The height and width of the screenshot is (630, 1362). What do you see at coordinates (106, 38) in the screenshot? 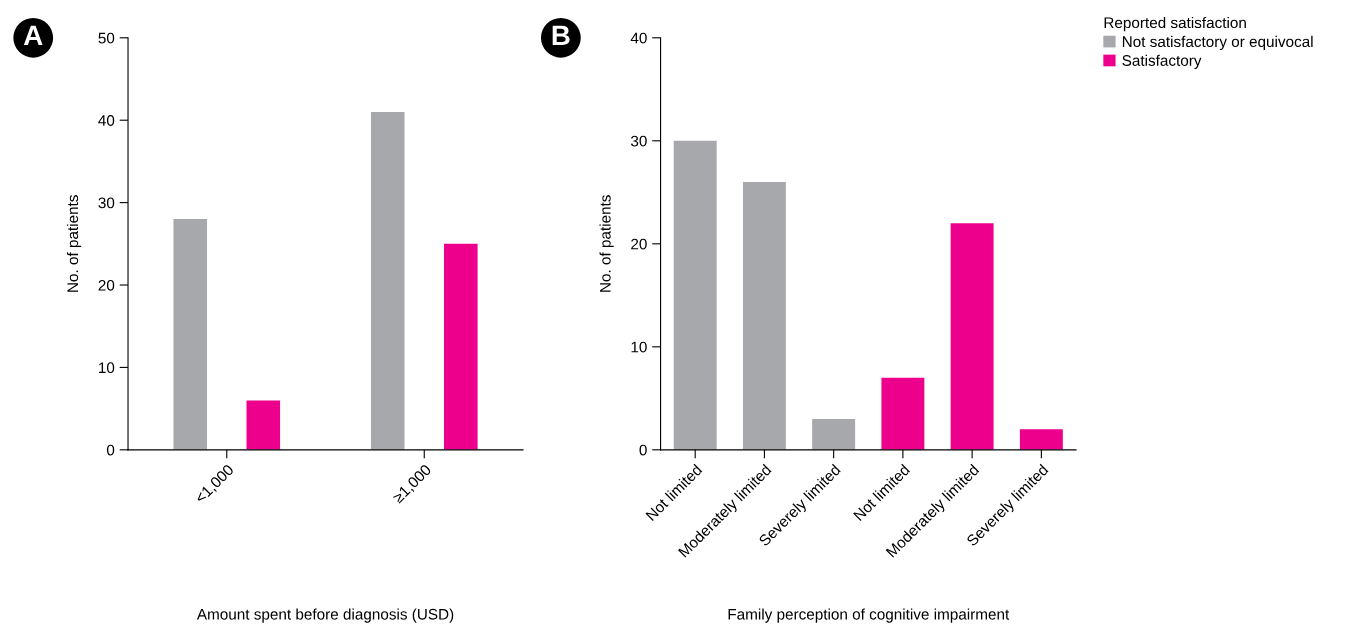
I see `y-tick-label: 50` at bounding box center [106, 38].